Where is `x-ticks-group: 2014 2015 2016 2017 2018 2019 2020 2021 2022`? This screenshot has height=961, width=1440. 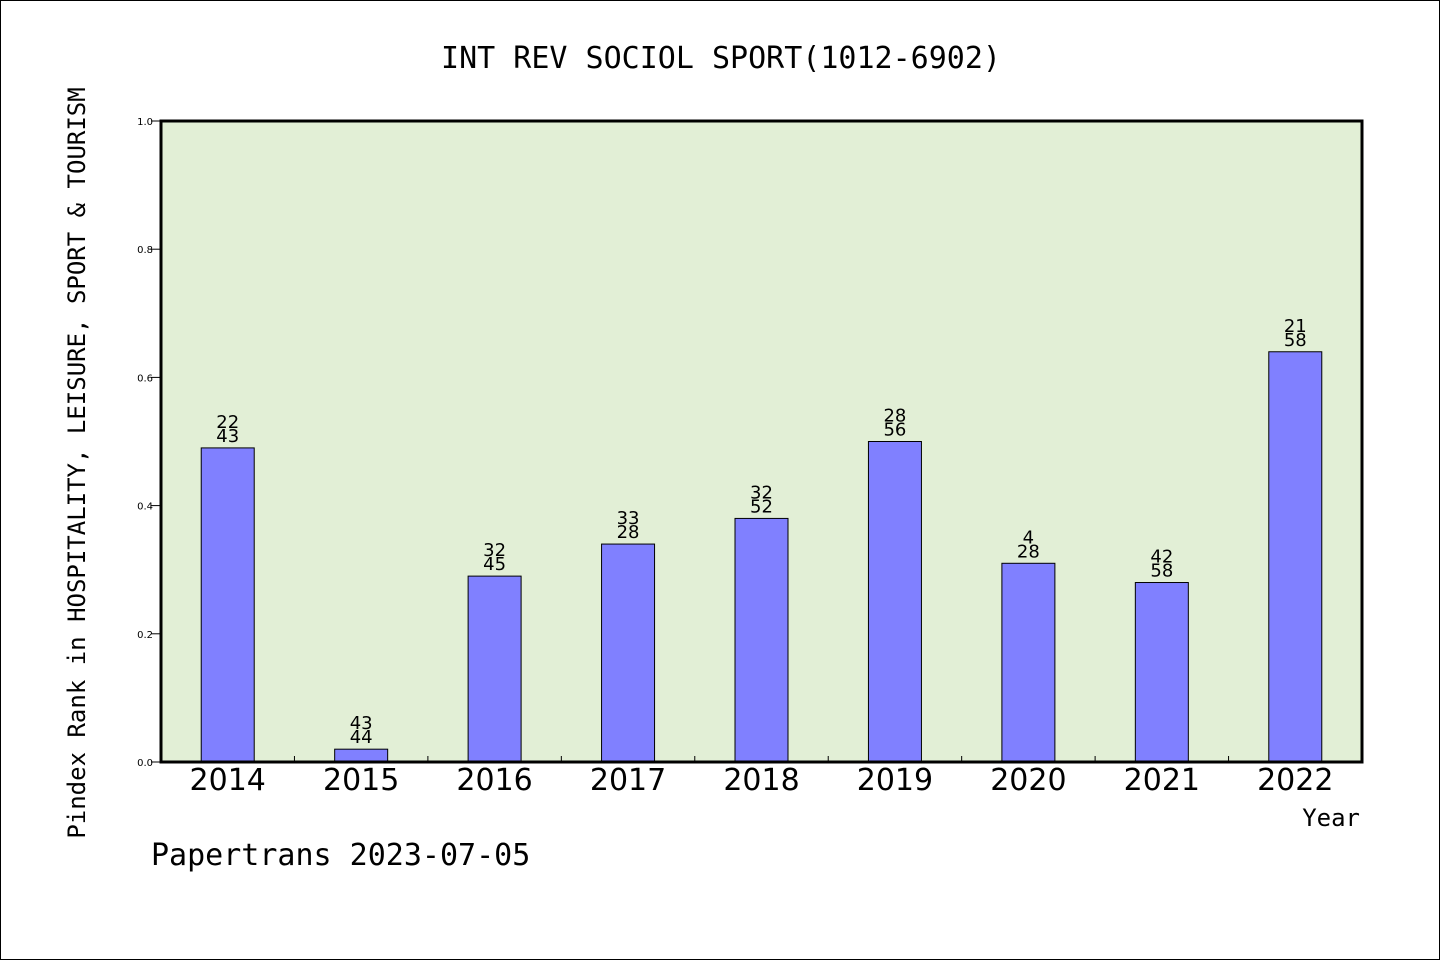 x-ticks-group: 2014 2015 2016 2017 2018 2019 2020 2021 2022 is located at coordinates (761, 777).